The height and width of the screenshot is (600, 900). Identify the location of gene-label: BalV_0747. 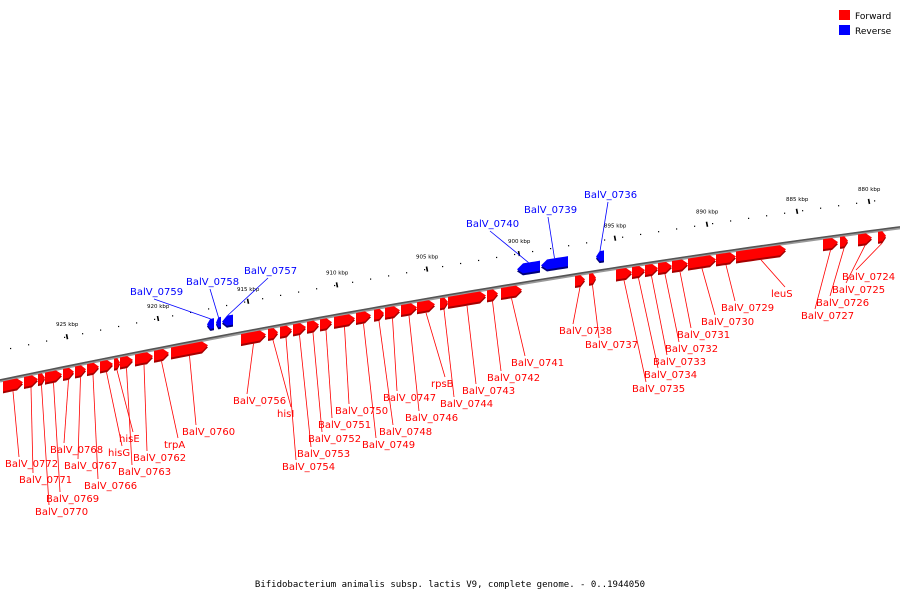
(409, 398).